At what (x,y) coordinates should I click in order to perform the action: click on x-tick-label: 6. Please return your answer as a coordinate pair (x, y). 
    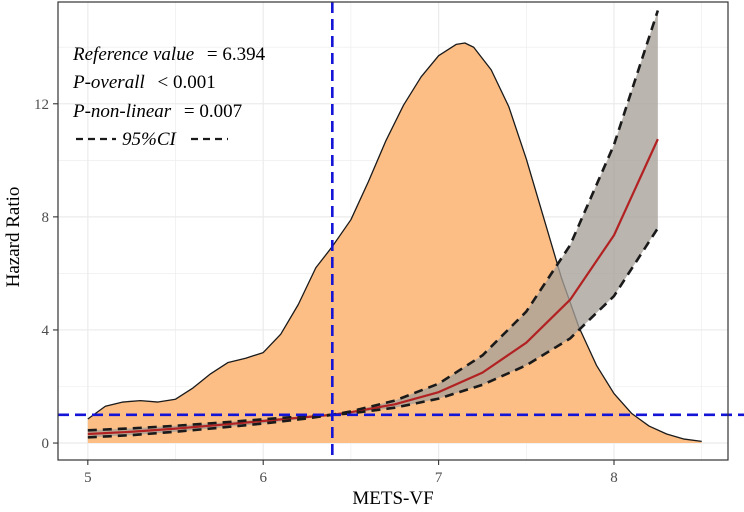
    Looking at the image, I should click on (263, 478).